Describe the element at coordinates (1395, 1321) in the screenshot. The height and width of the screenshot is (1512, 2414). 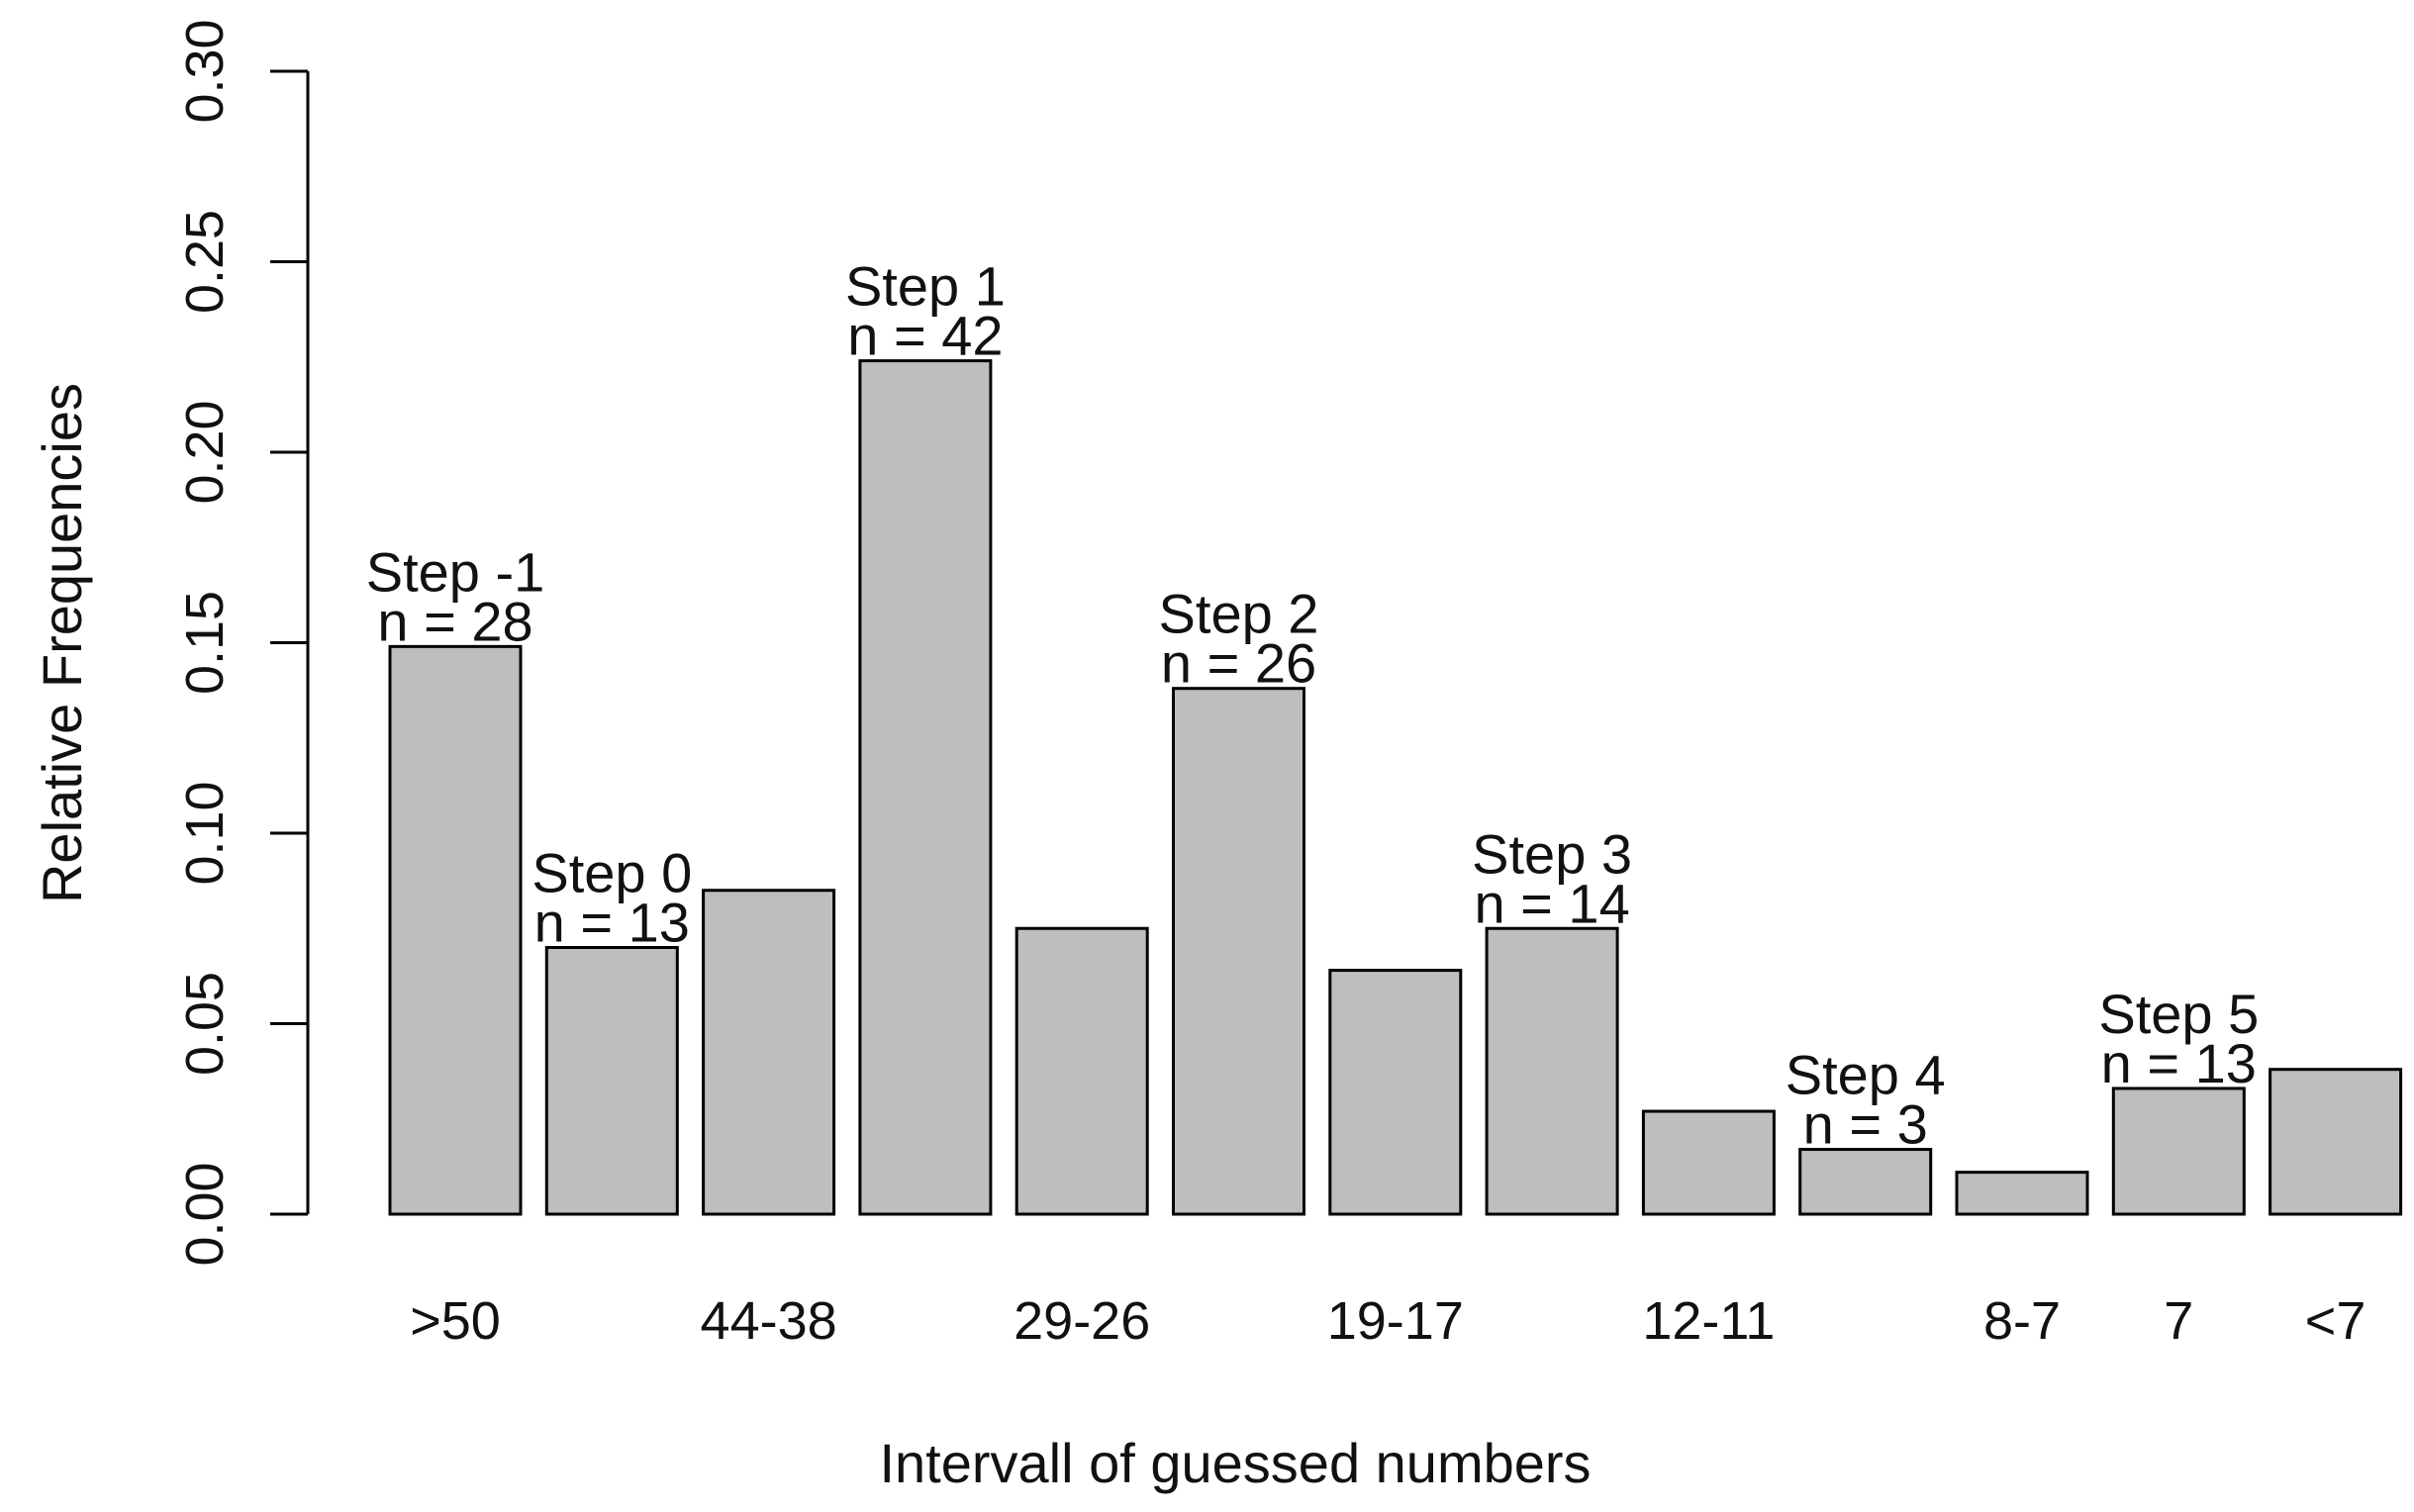
I see `x-tick-label: 19-17` at that location.